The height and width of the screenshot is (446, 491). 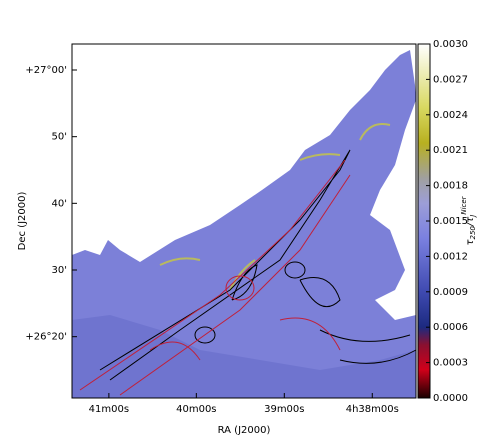 I want to click on x-tick-label: 39m00s, so click(x=284, y=409).